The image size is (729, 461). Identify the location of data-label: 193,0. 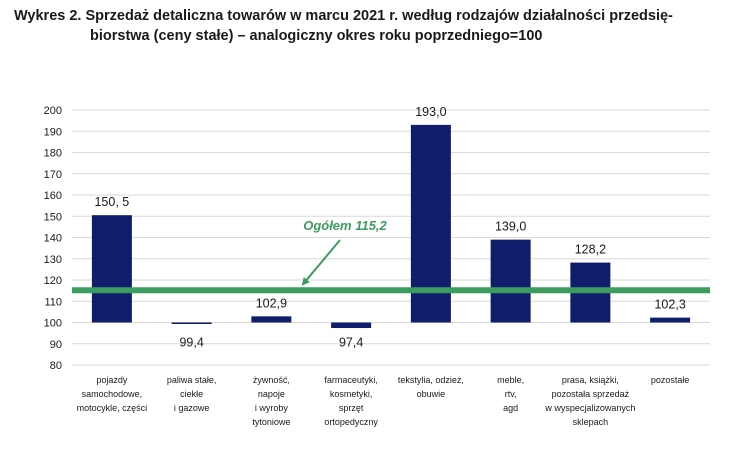
(430, 112).